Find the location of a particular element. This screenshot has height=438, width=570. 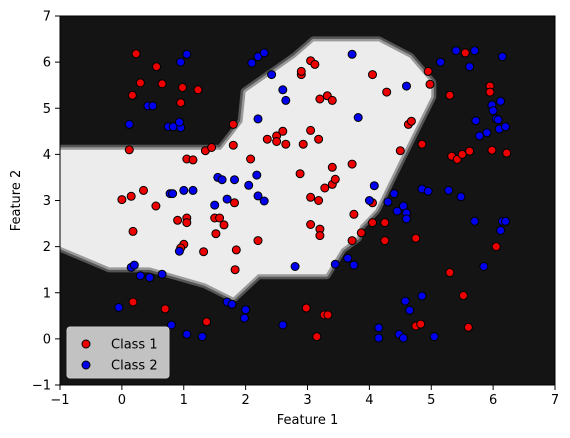

x-tick-label: 0 is located at coordinates (122, 400).